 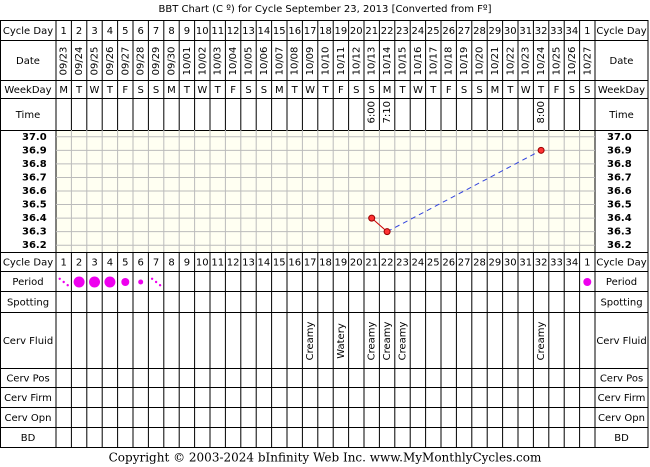 What do you see at coordinates (110, 263) in the screenshot?
I see `cycle-day: 4` at bounding box center [110, 263].